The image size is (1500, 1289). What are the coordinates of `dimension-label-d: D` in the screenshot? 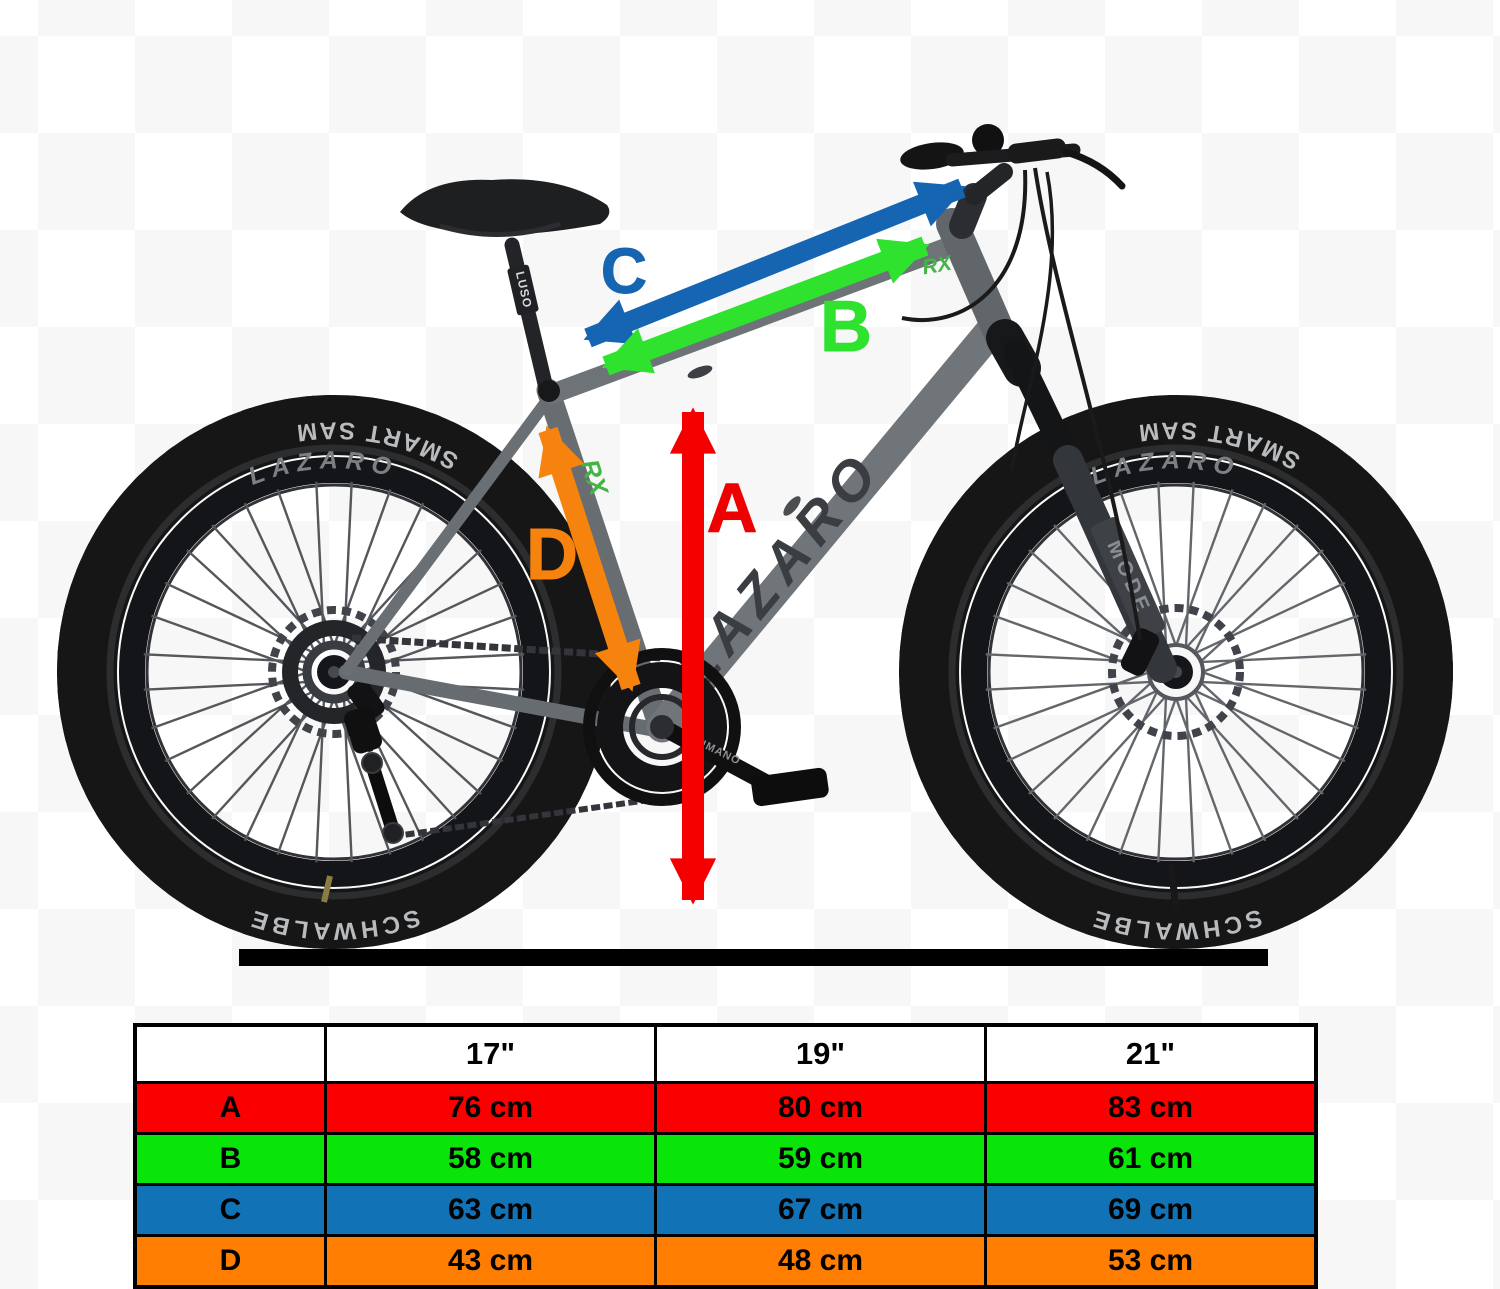 It's located at (552, 555).